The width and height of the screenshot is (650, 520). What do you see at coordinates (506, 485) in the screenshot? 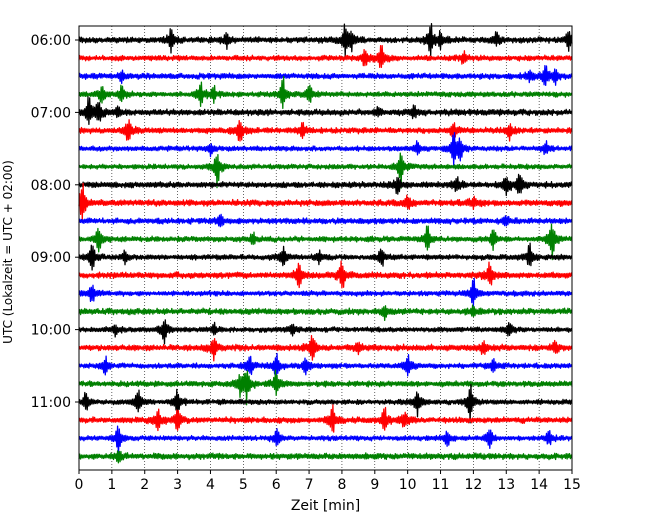
I see `x-tick-label: 13` at bounding box center [506, 485].